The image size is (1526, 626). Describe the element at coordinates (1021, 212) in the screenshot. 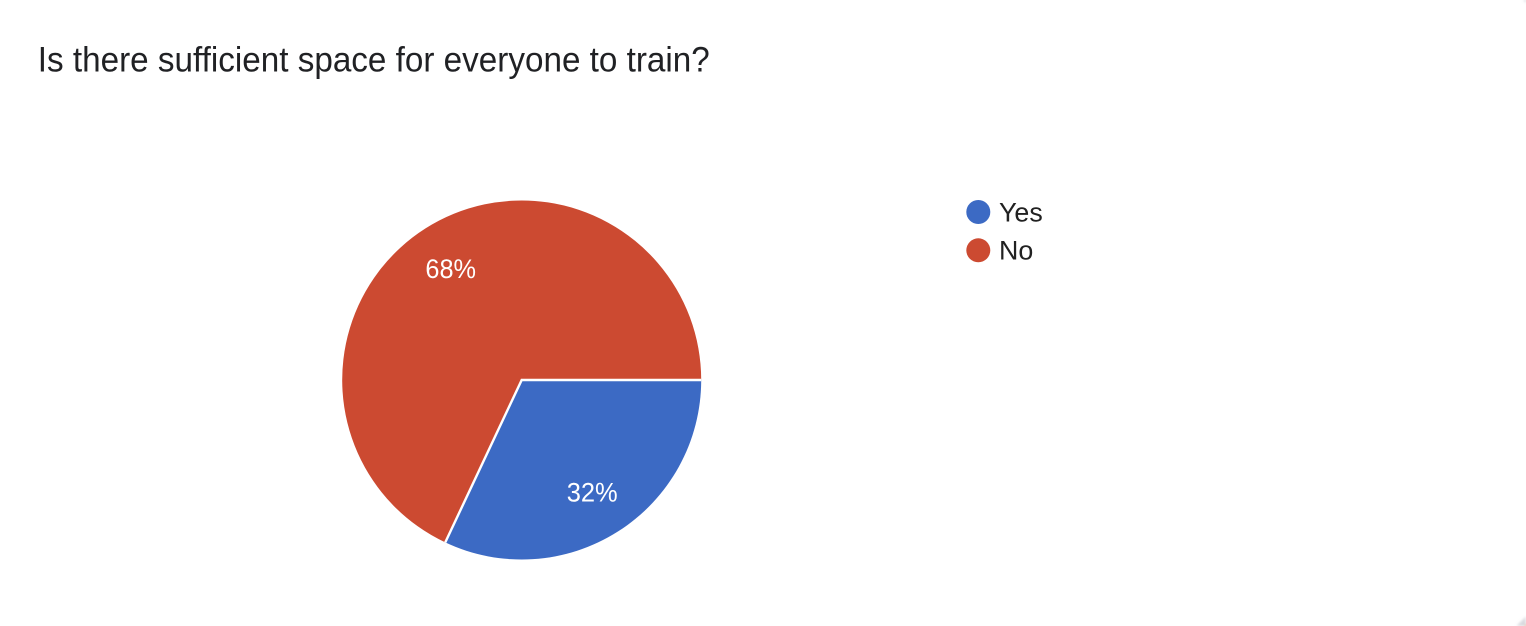

I see `svg-text: Yes` at that location.